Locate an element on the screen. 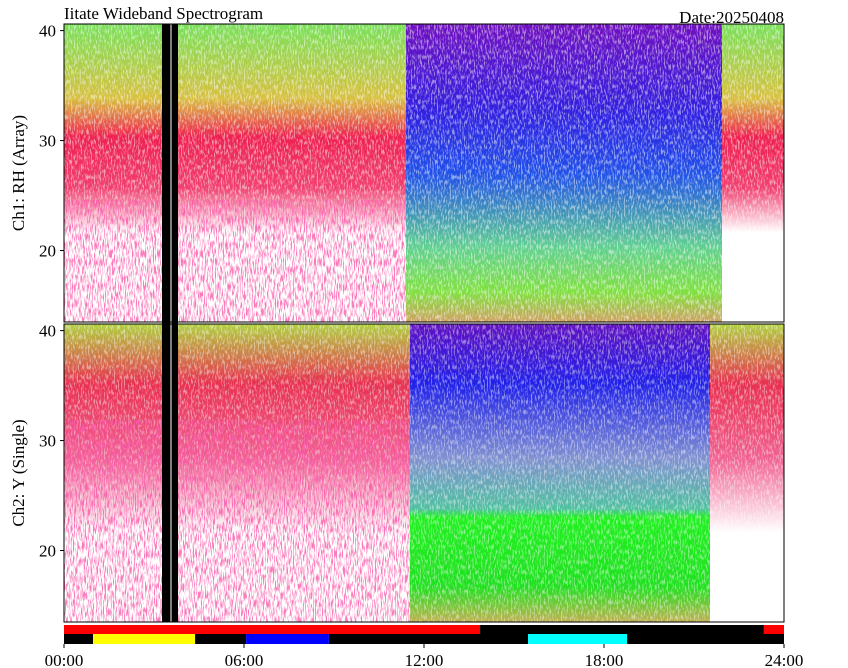 The image size is (848, 668). x-tick-label: 00:00 is located at coordinates (64, 659).